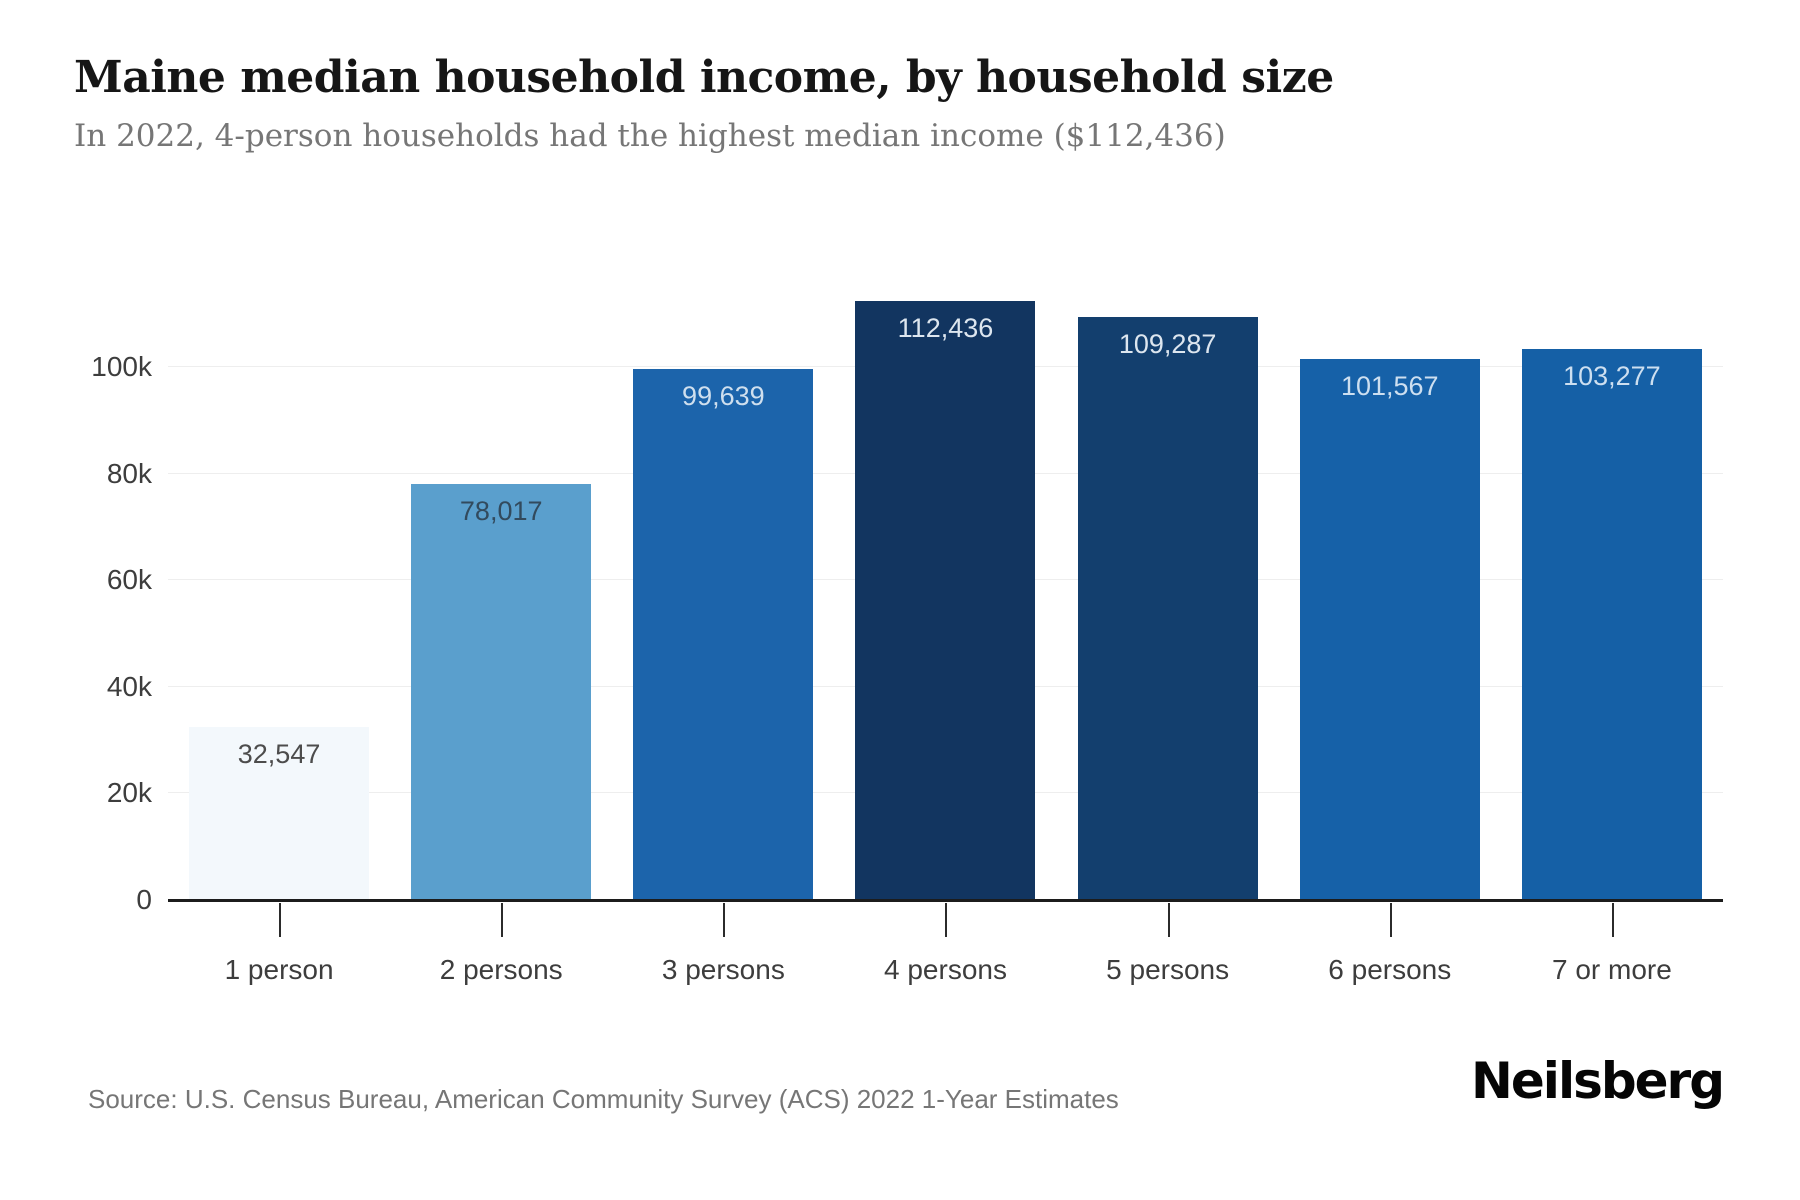  Describe the element at coordinates (129, 580) in the screenshot. I see `y-tick-label-60k: 60k` at that location.